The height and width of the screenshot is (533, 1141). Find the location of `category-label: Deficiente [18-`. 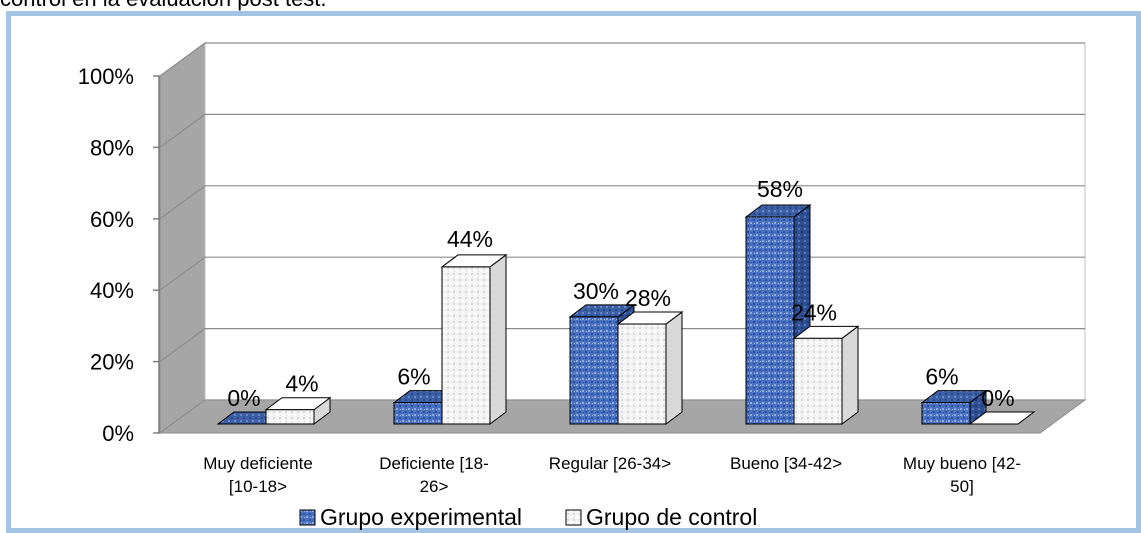

category-label: Deficiente [18- is located at coordinates (434, 463).